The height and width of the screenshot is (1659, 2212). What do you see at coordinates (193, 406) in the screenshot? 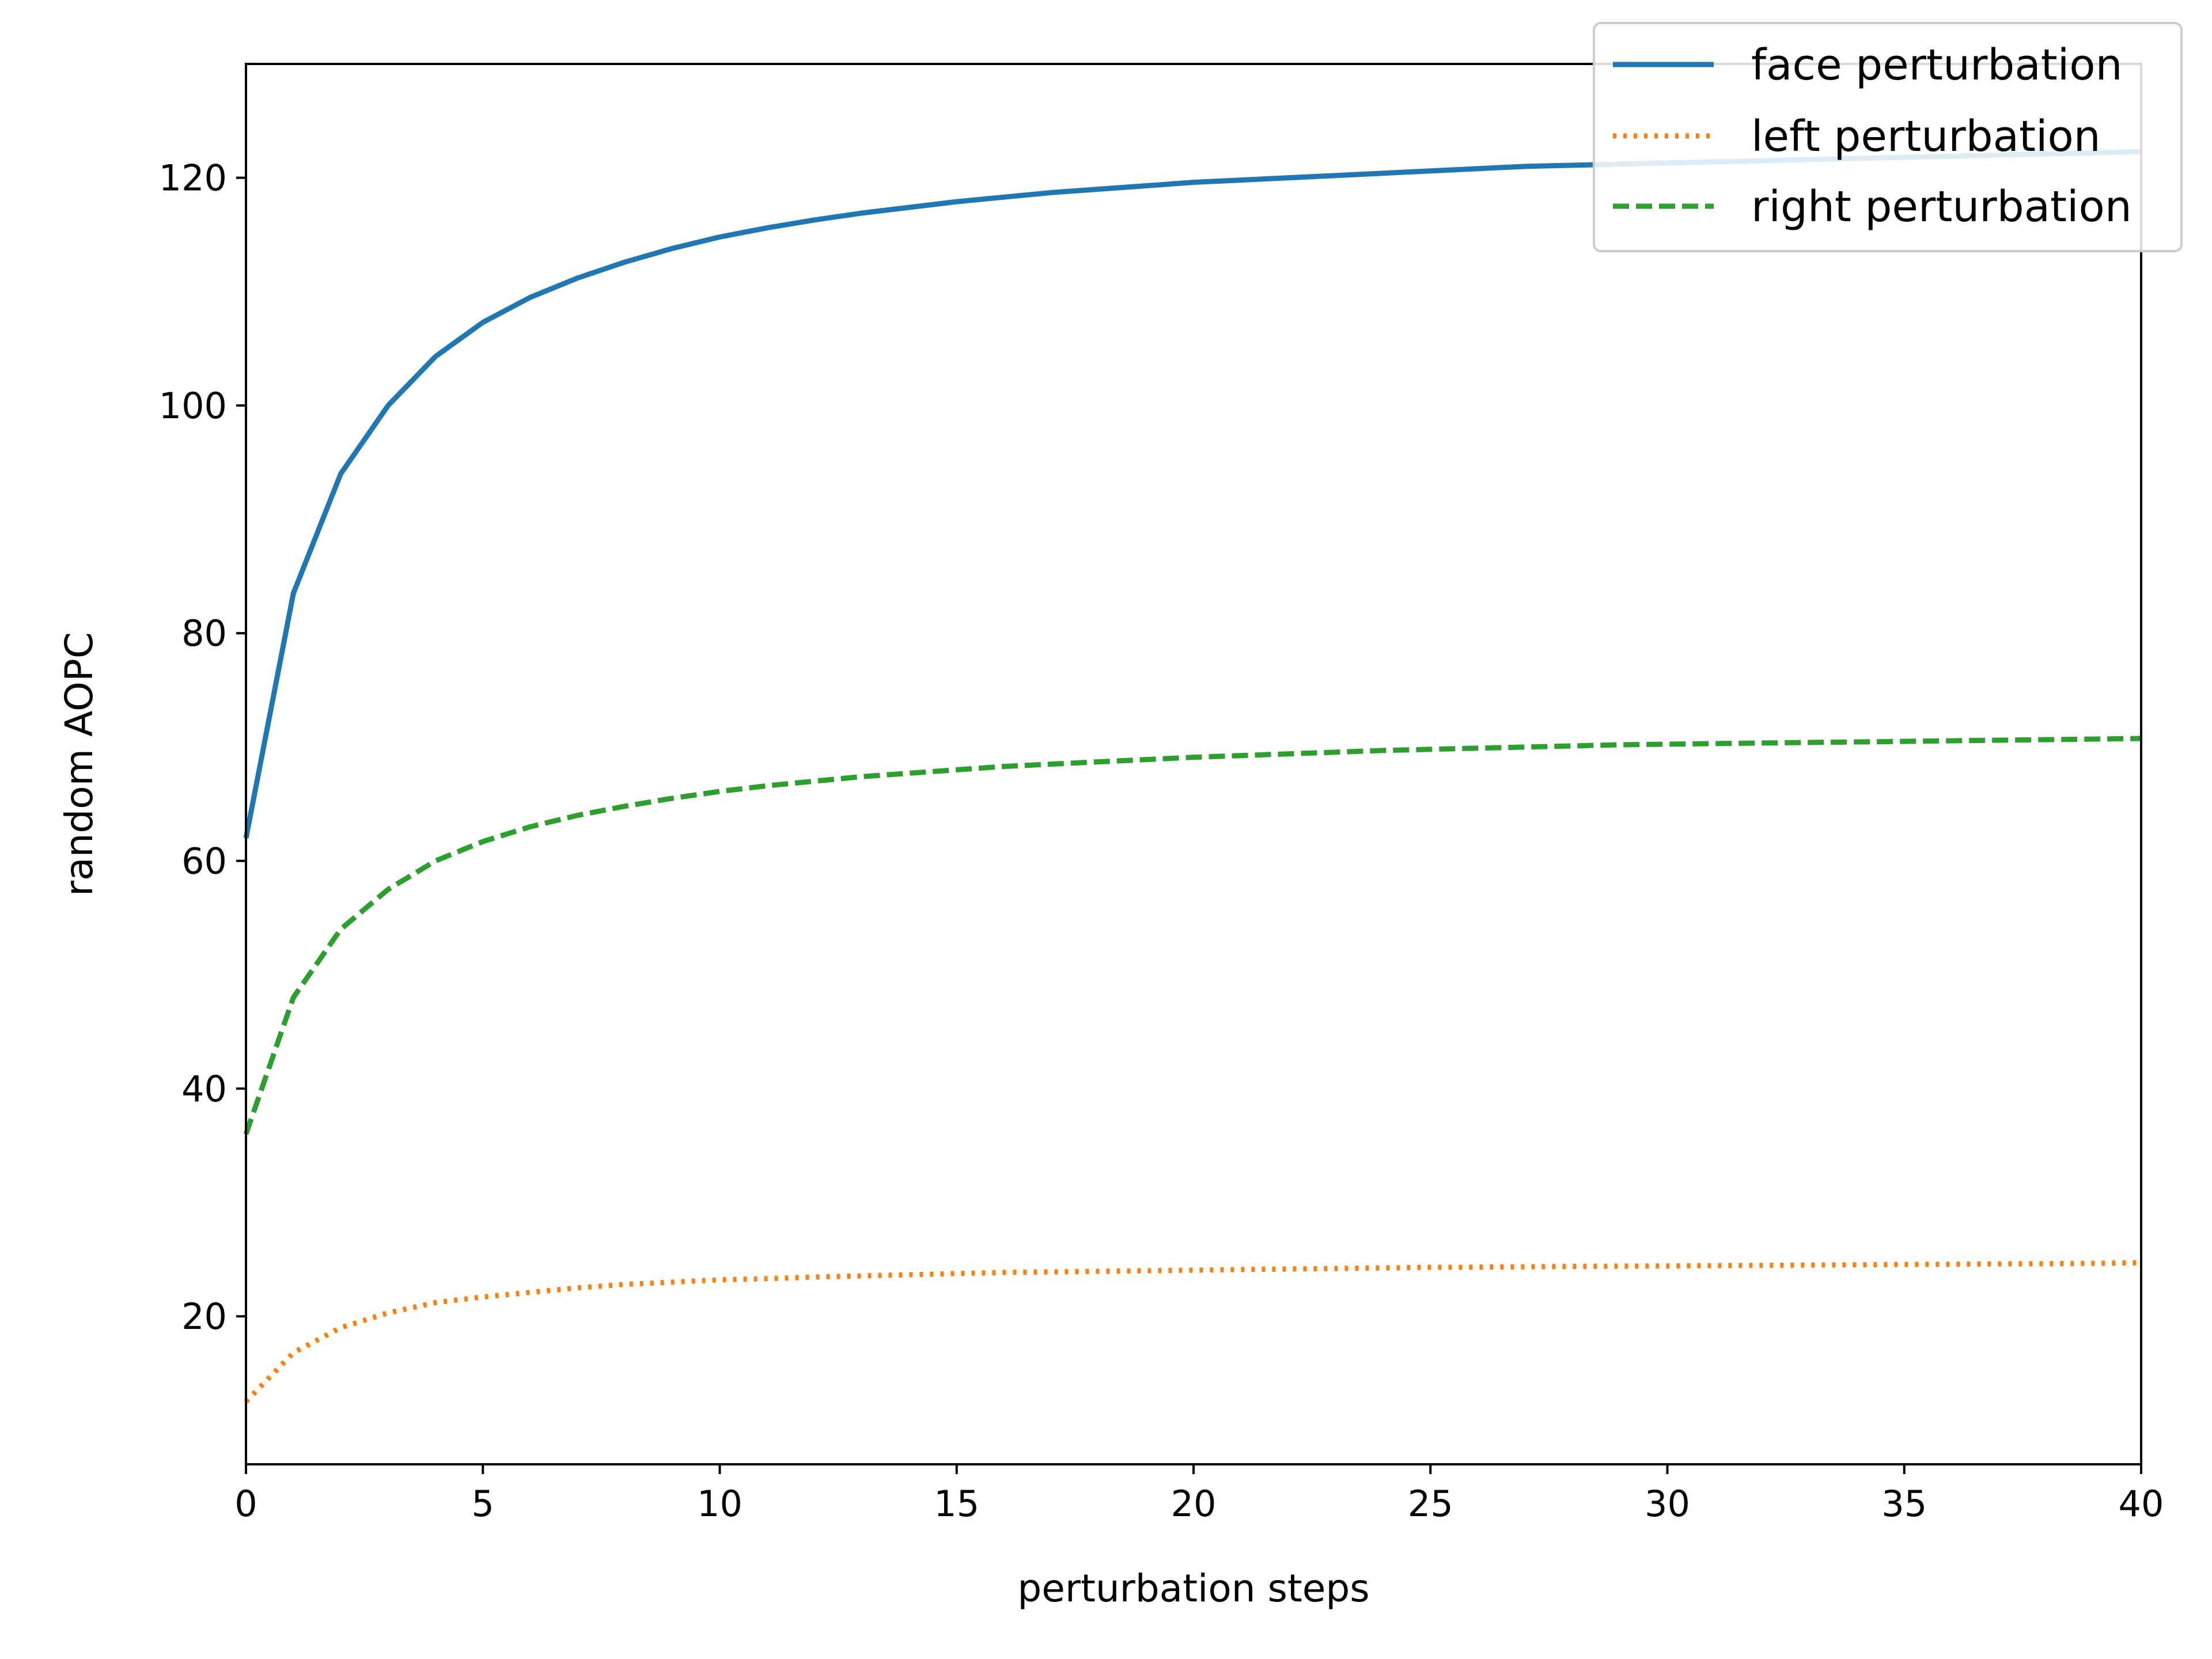
I see `y-tick-label: 100` at bounding box center [193, 406].